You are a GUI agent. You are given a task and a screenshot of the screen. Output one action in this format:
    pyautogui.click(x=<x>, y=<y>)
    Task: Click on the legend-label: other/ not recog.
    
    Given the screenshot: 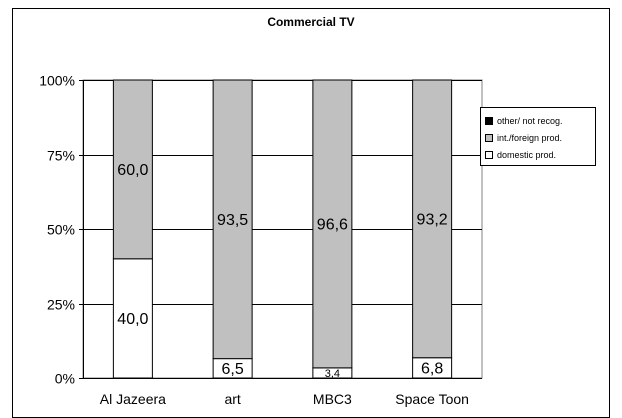 What is the action you would take?
    pyautogui.click(x=530, y=120)
    